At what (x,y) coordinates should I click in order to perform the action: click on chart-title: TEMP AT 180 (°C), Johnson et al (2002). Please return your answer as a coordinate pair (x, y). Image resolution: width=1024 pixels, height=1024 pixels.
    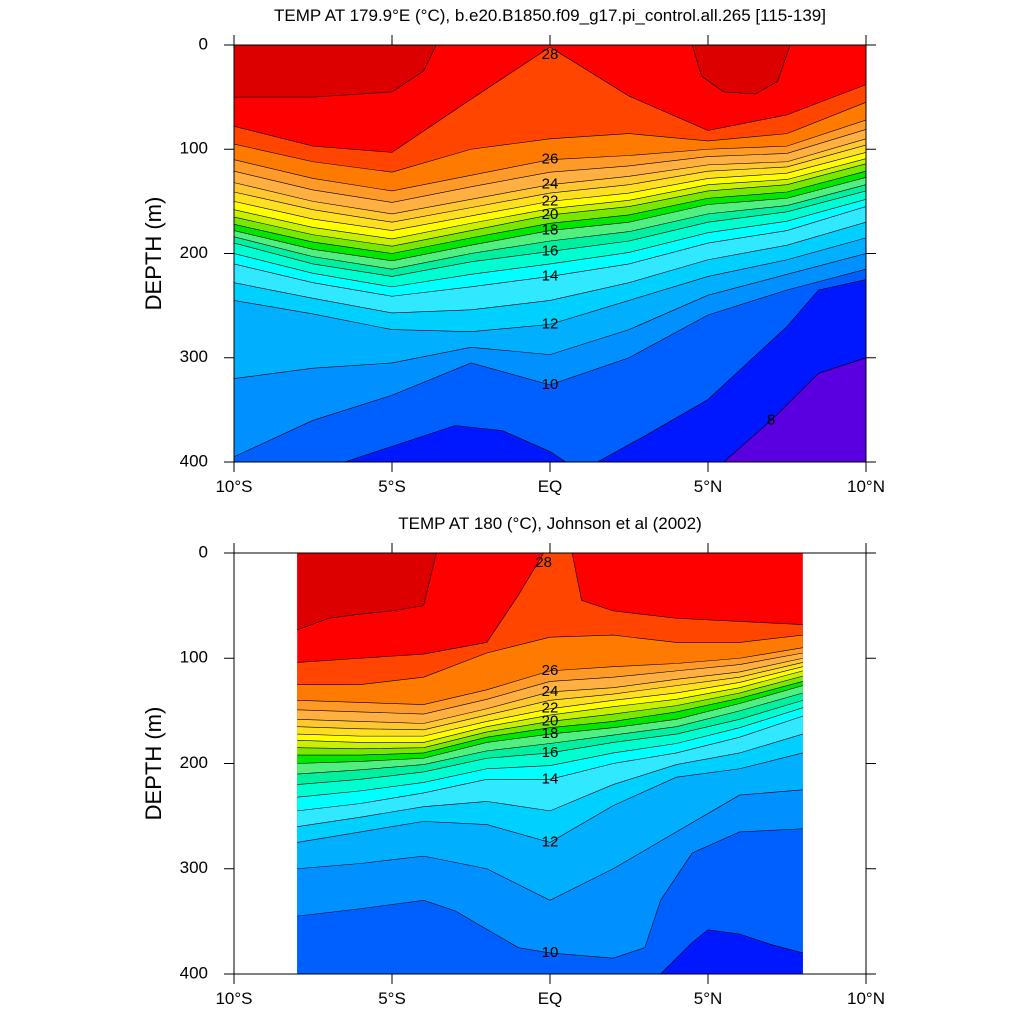
    Looking at the image, I should click on (550, 523).